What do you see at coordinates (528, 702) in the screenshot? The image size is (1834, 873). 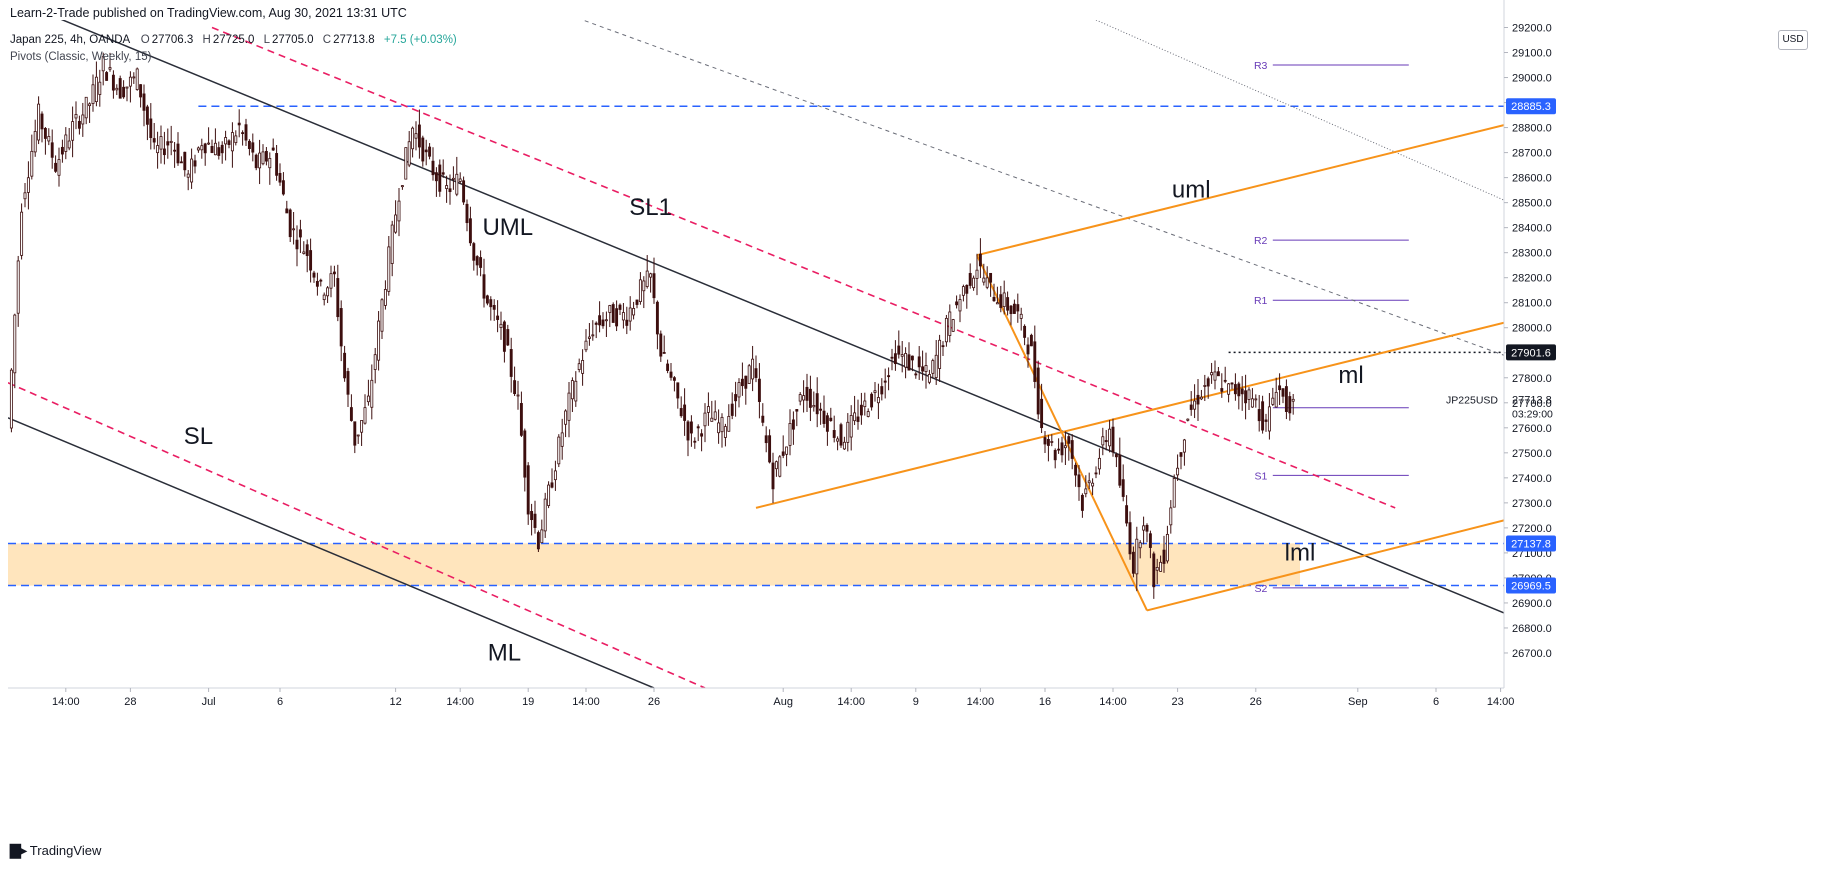 I see `x-tick-label: 19` at bounding box center [528, 702].